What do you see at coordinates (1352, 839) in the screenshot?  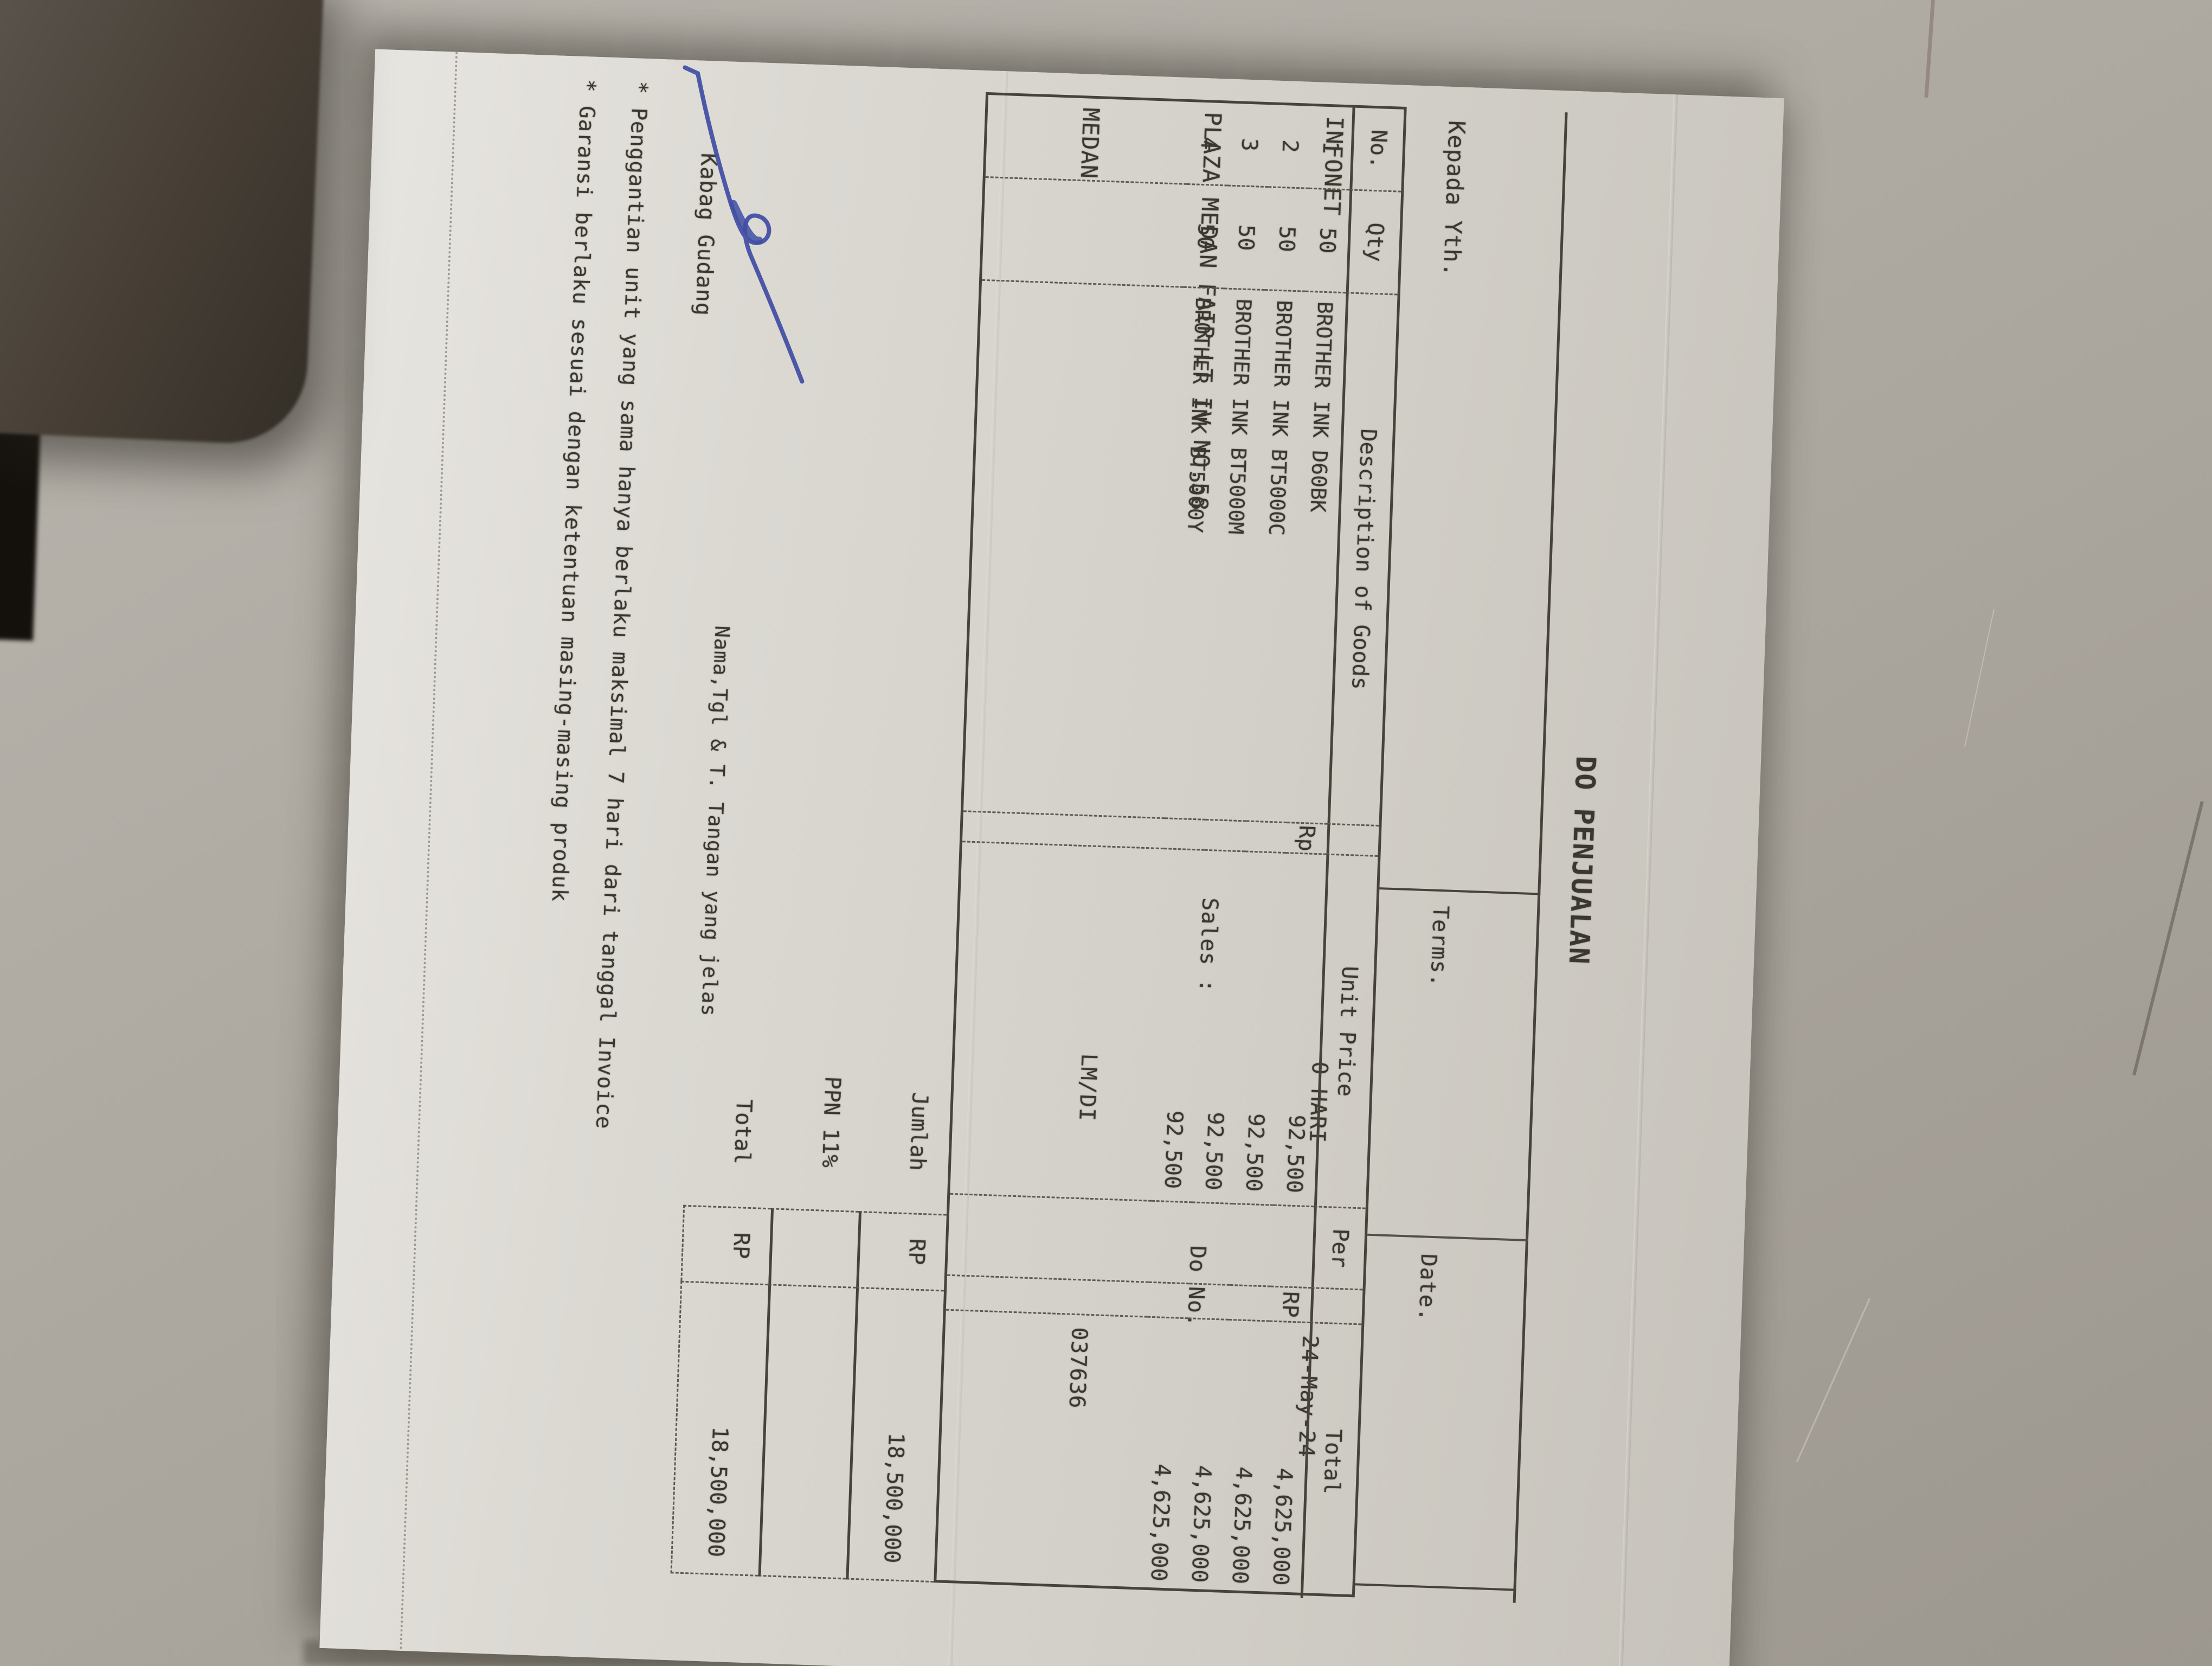 I see `col-header-currency1` at bounding box center [1352, 839].